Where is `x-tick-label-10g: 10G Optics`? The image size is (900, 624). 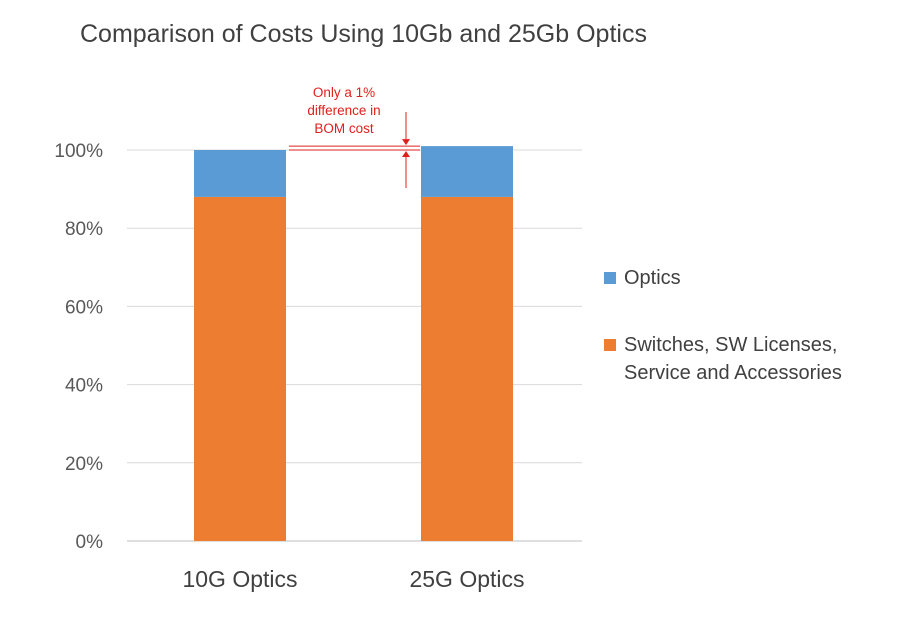 x-tick-label-10g: 10G Optics is located at coordinates (239, 579).